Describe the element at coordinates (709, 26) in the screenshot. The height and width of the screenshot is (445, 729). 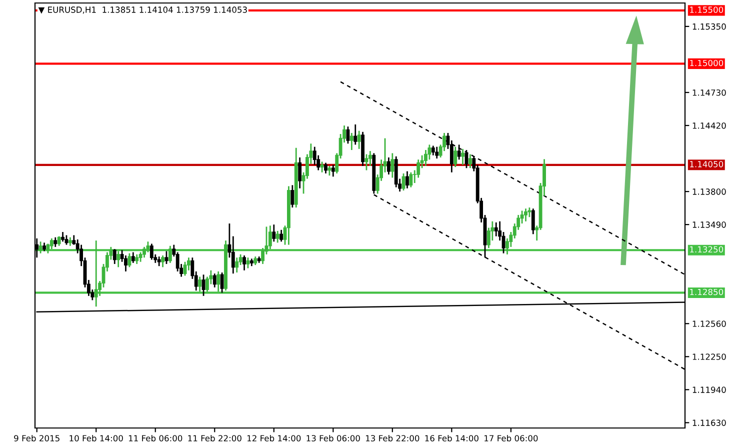
I see `y-tick-label: 1.15350` at that location.